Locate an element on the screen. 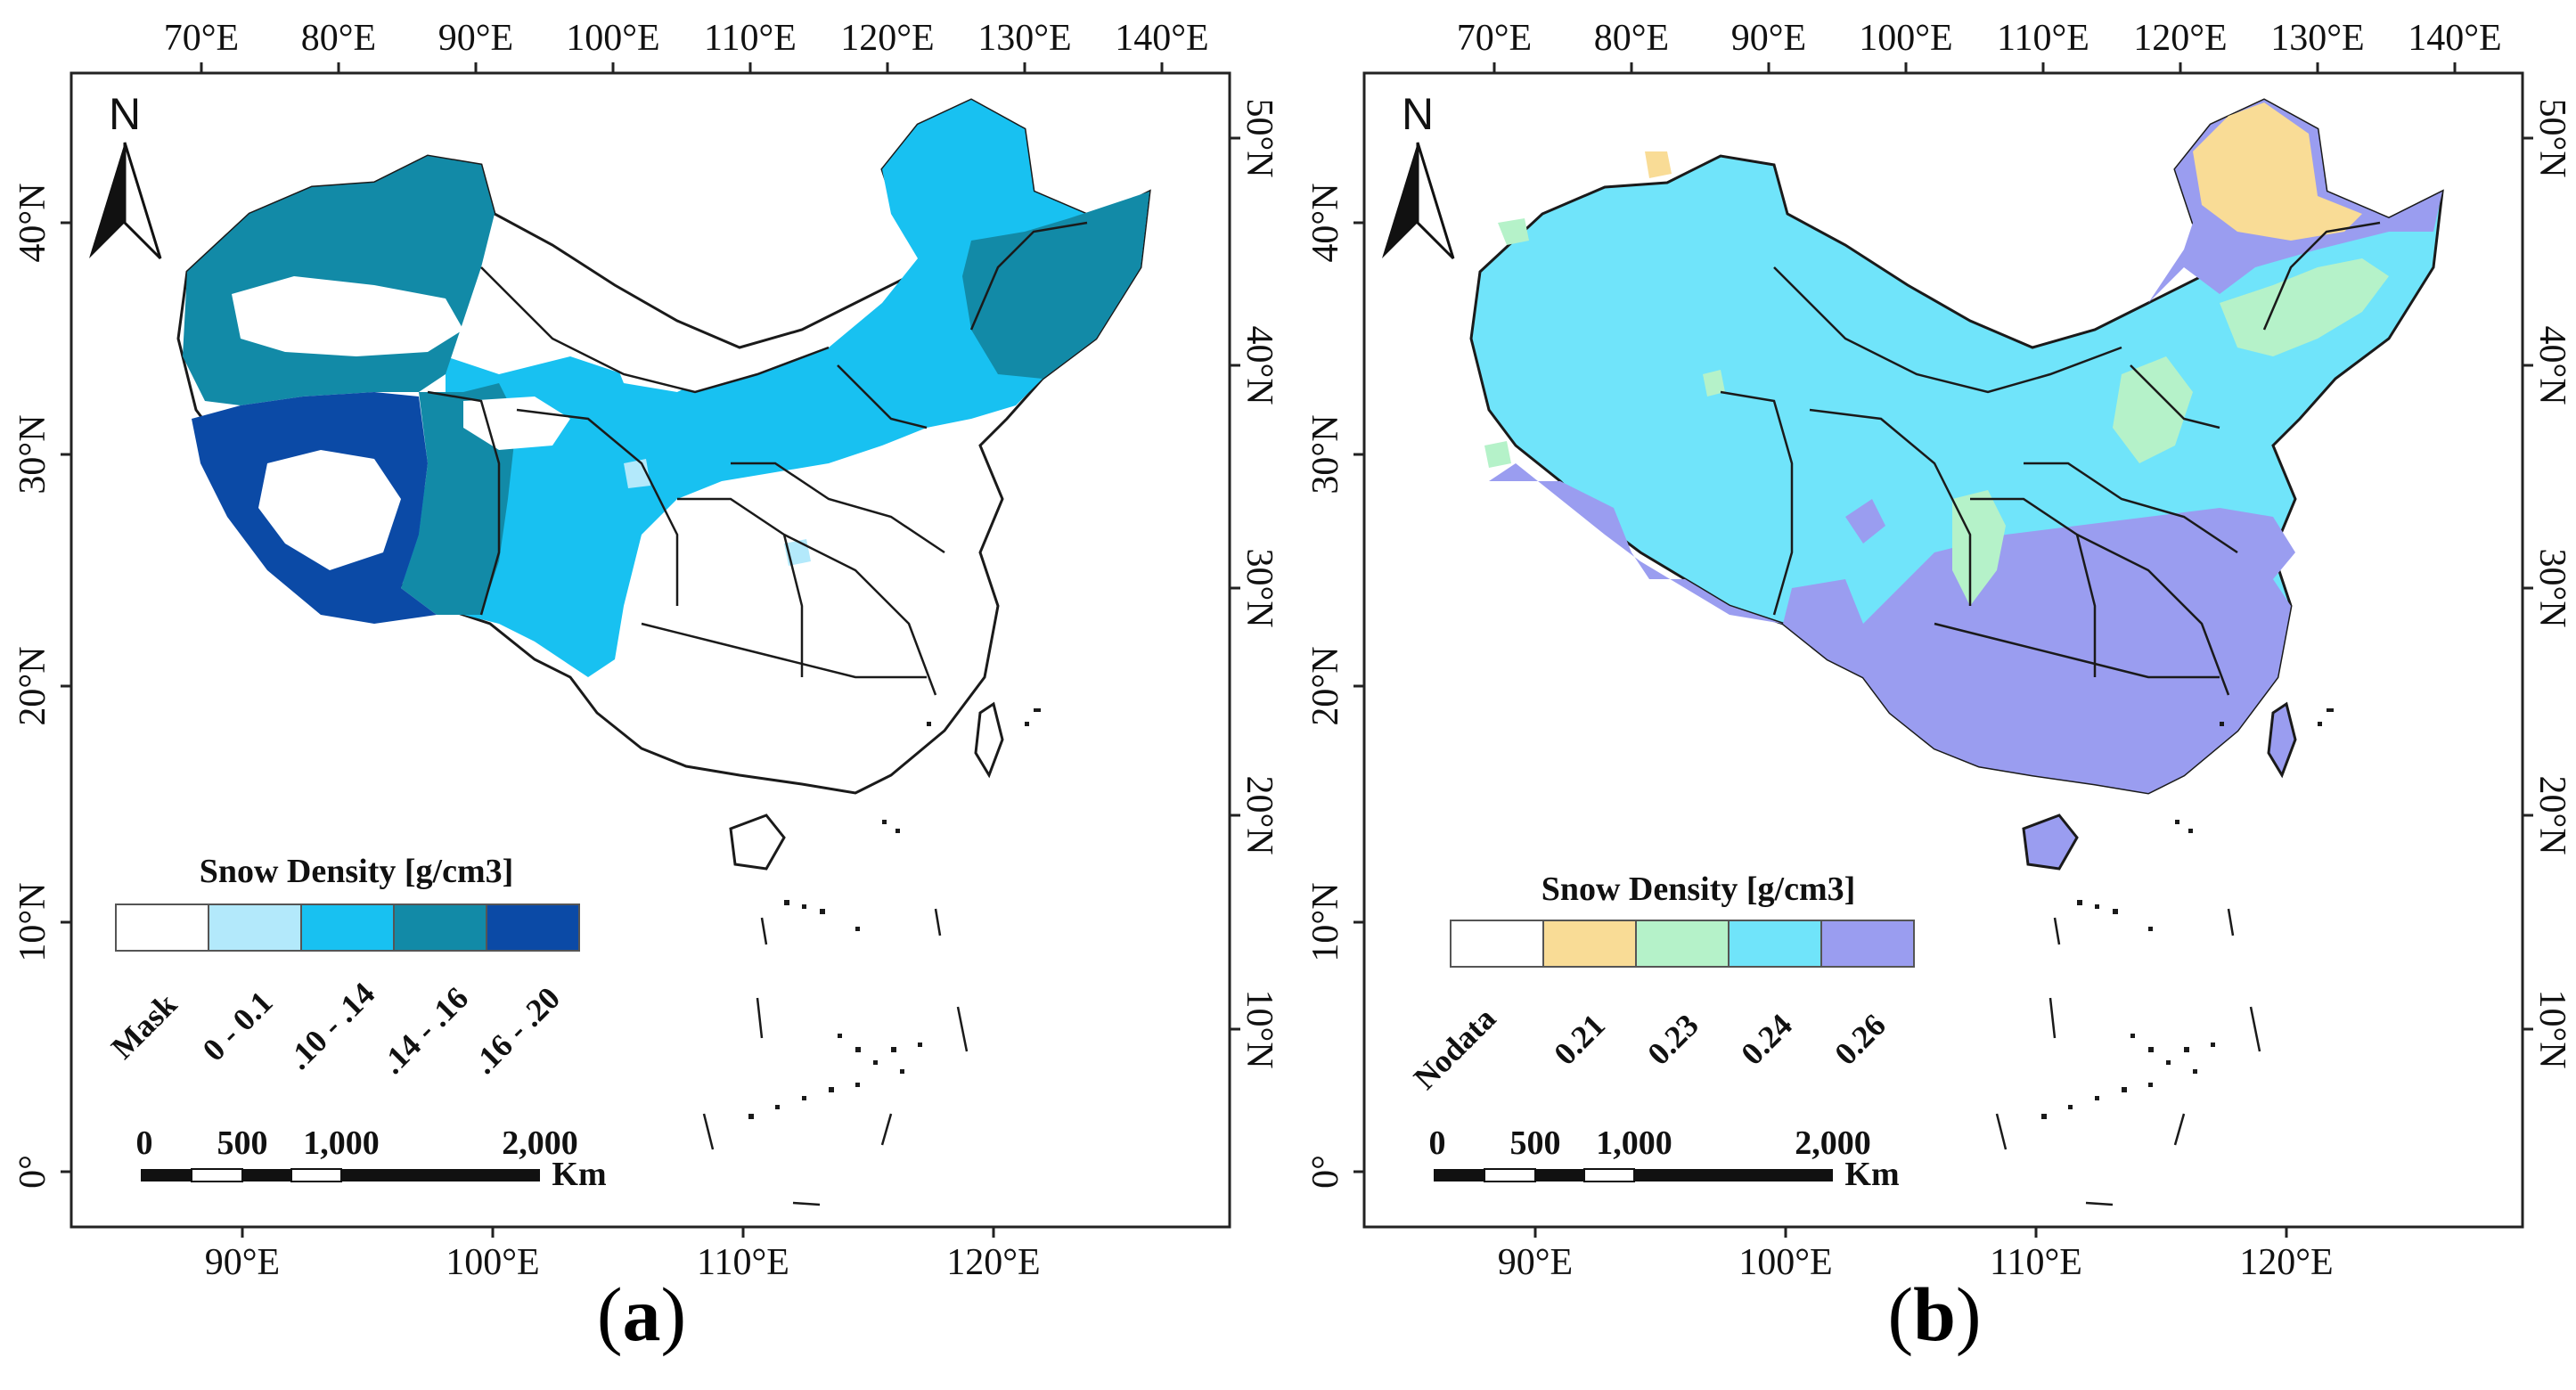 The height and width of the screenshot is (1390, 2576). mask-blob-tarim is located at coordinates (347, 316).